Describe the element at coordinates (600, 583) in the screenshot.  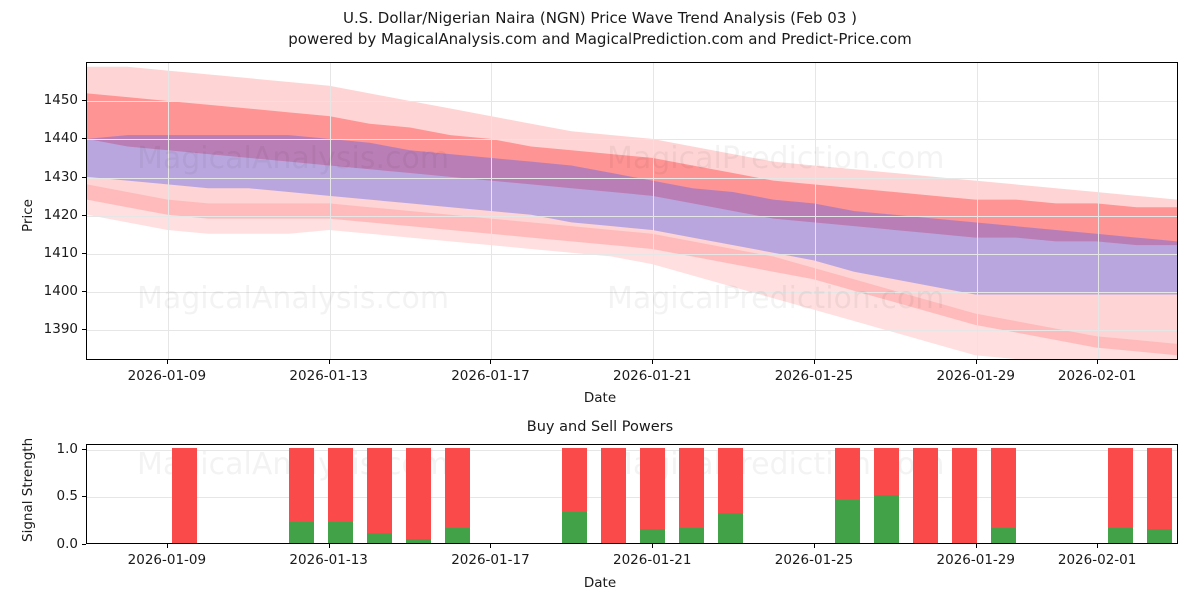
I see `signal-chart-xlabel: Date` at that location.